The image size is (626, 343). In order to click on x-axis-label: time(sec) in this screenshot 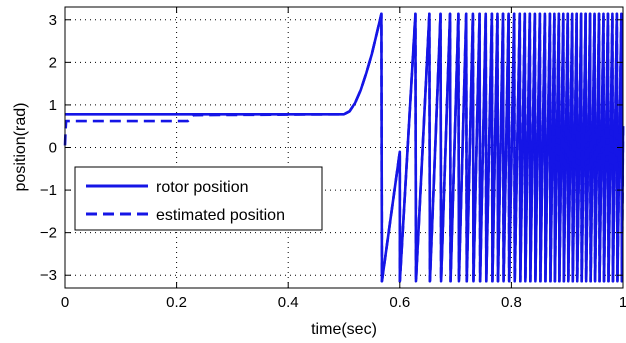, I will do `click(344, 329)`.